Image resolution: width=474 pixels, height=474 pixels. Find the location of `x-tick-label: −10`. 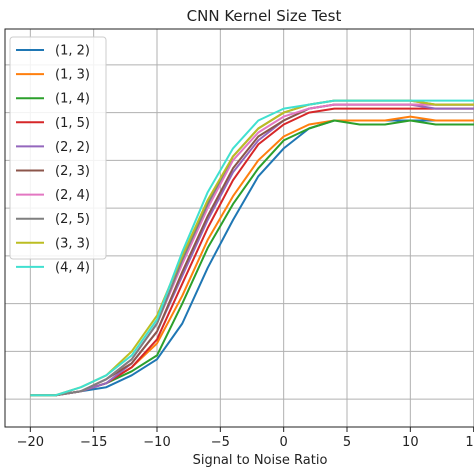

x-tick-label: −10 is located at coordinates (156, 442).